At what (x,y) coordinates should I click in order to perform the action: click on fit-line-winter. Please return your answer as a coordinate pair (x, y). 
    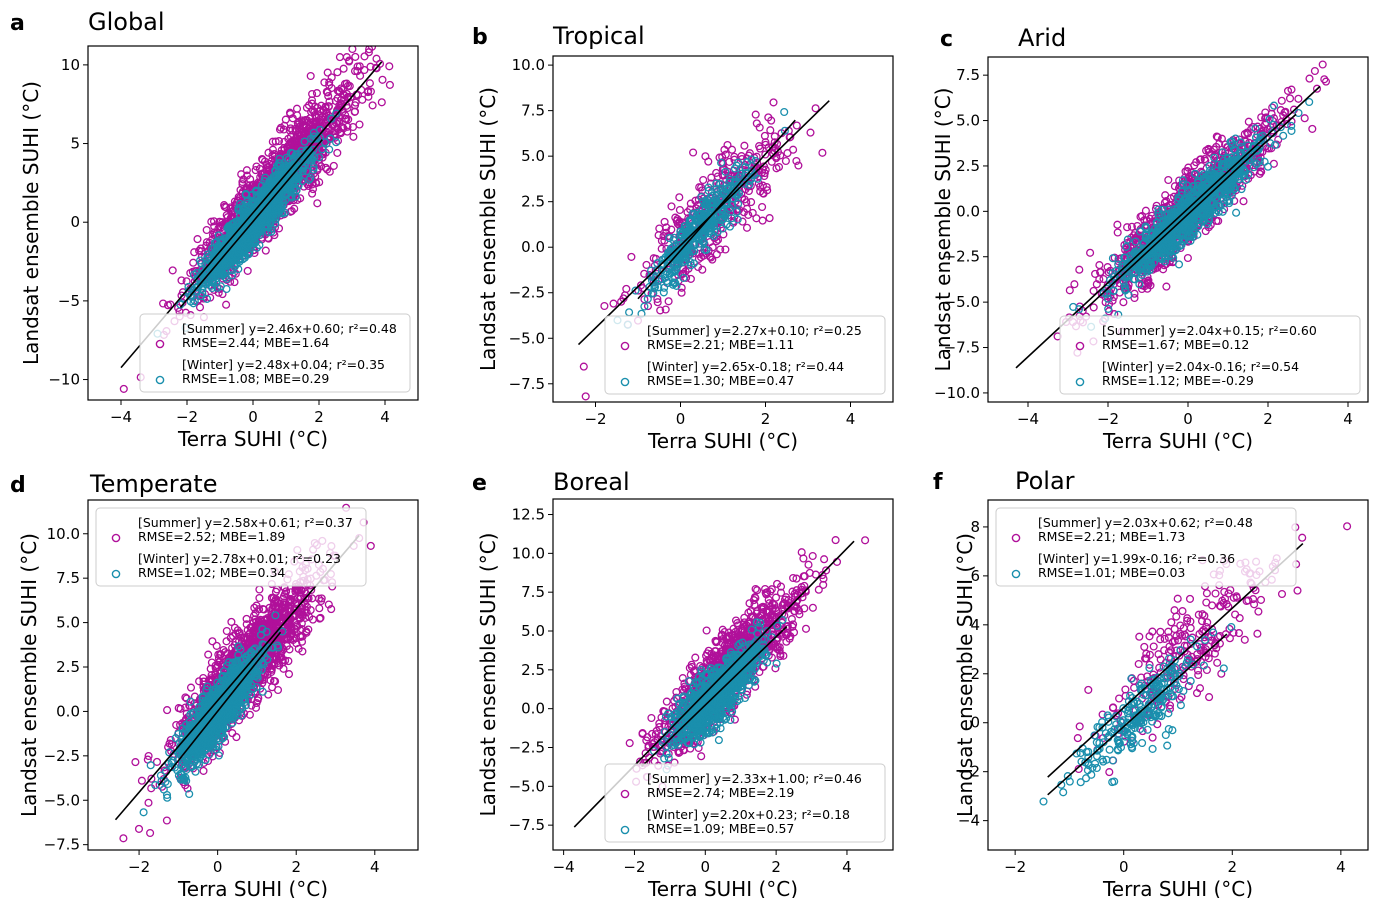
    Looking at the image, I should click on (251, 224).